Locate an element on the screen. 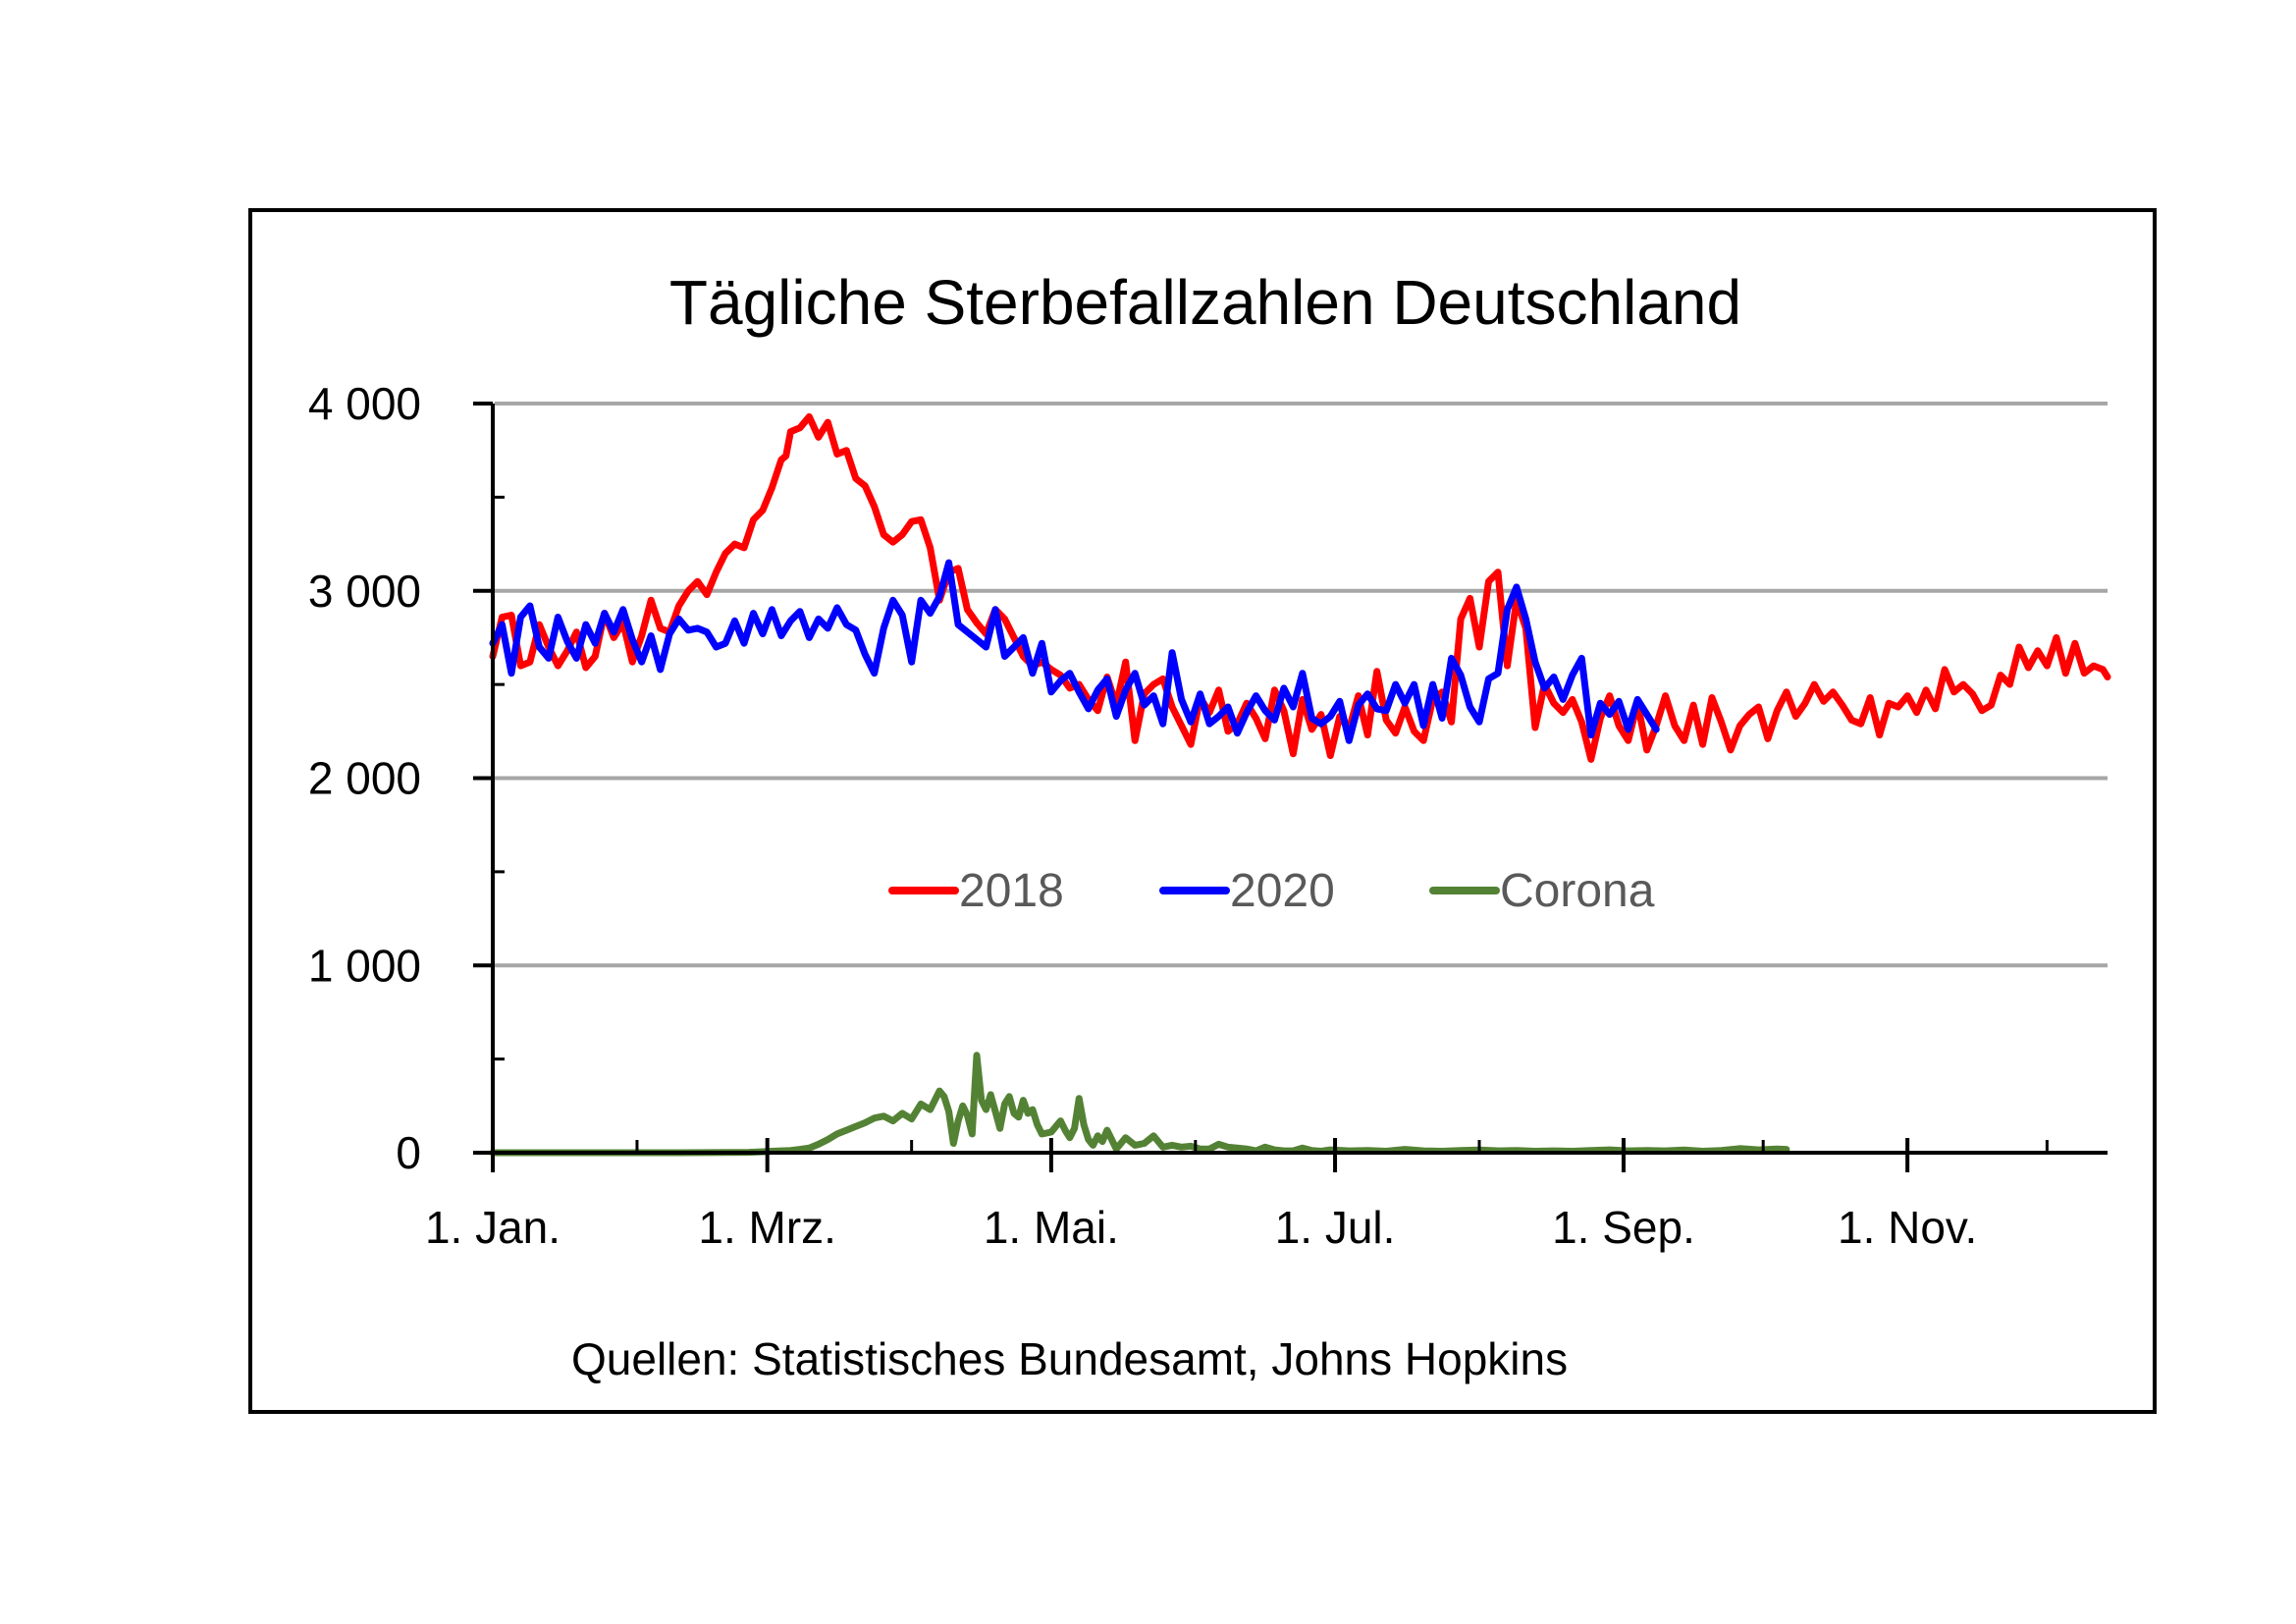 The image size is (2296, 1624). y-tick-label-1: 1 000 is located at coordinates (365, 965).